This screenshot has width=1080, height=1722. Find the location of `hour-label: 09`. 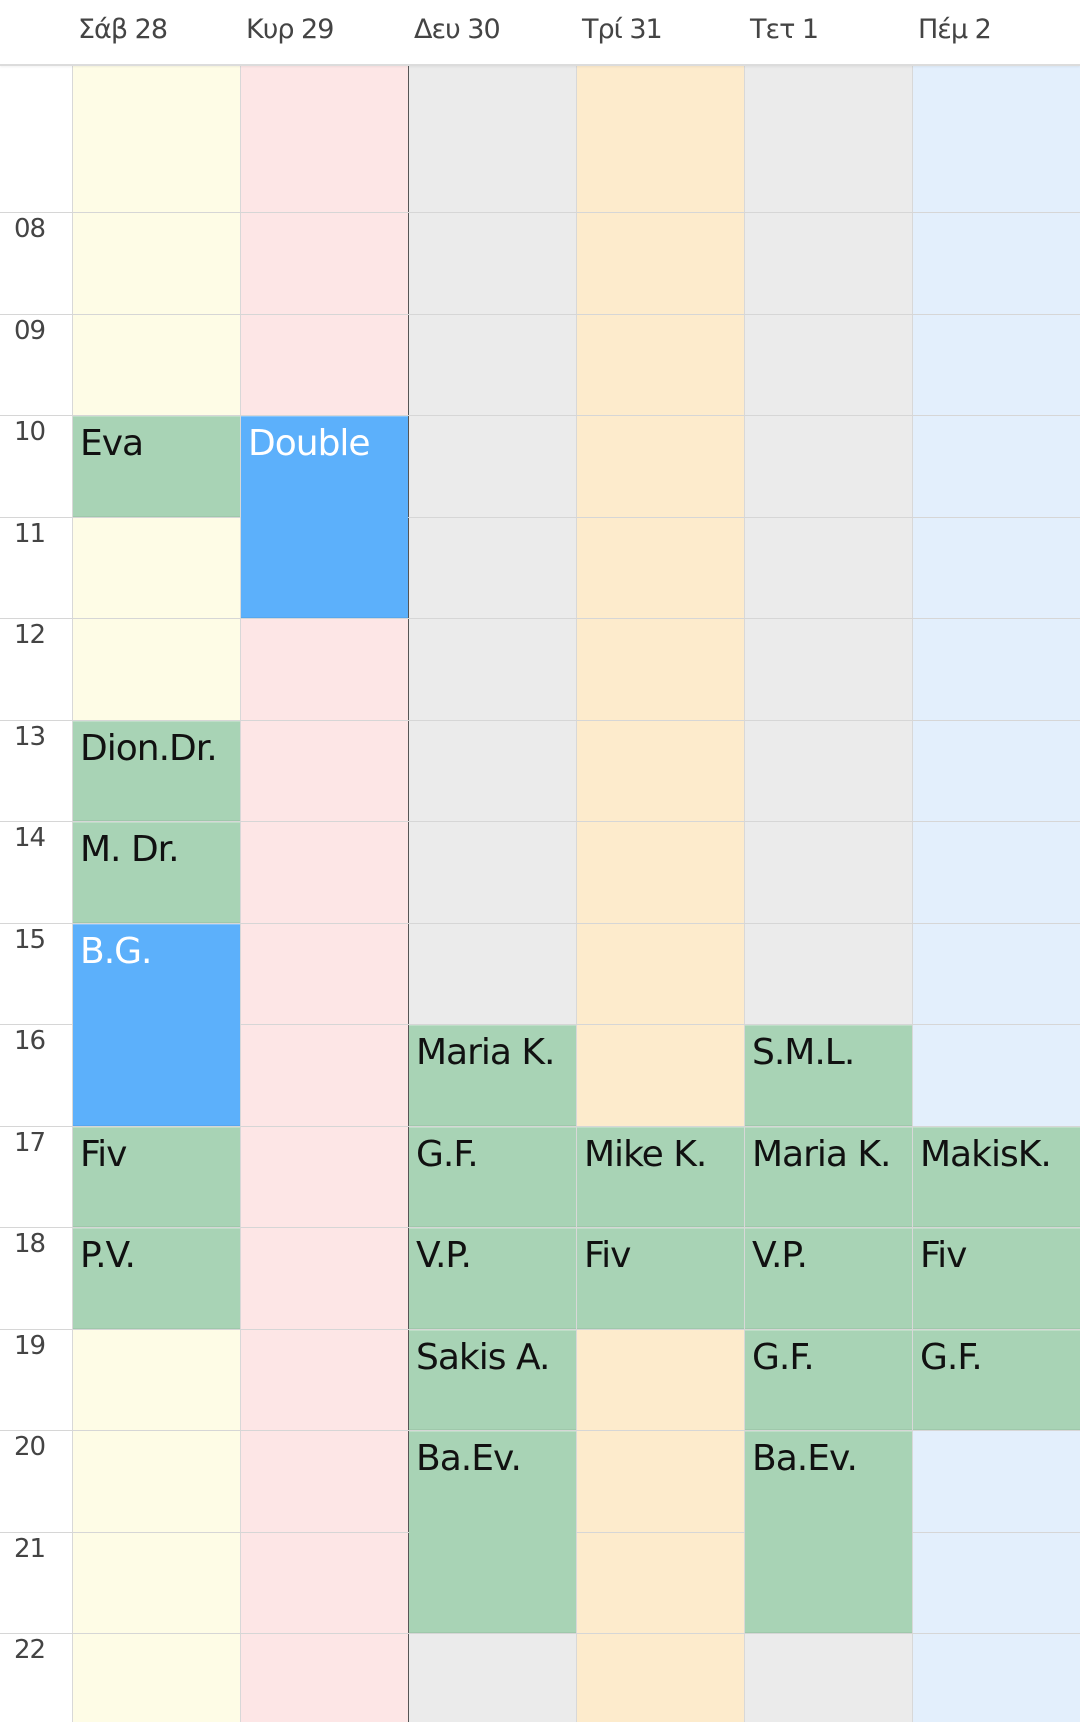

hour-label: 09 is located at coordinates (30, 330).